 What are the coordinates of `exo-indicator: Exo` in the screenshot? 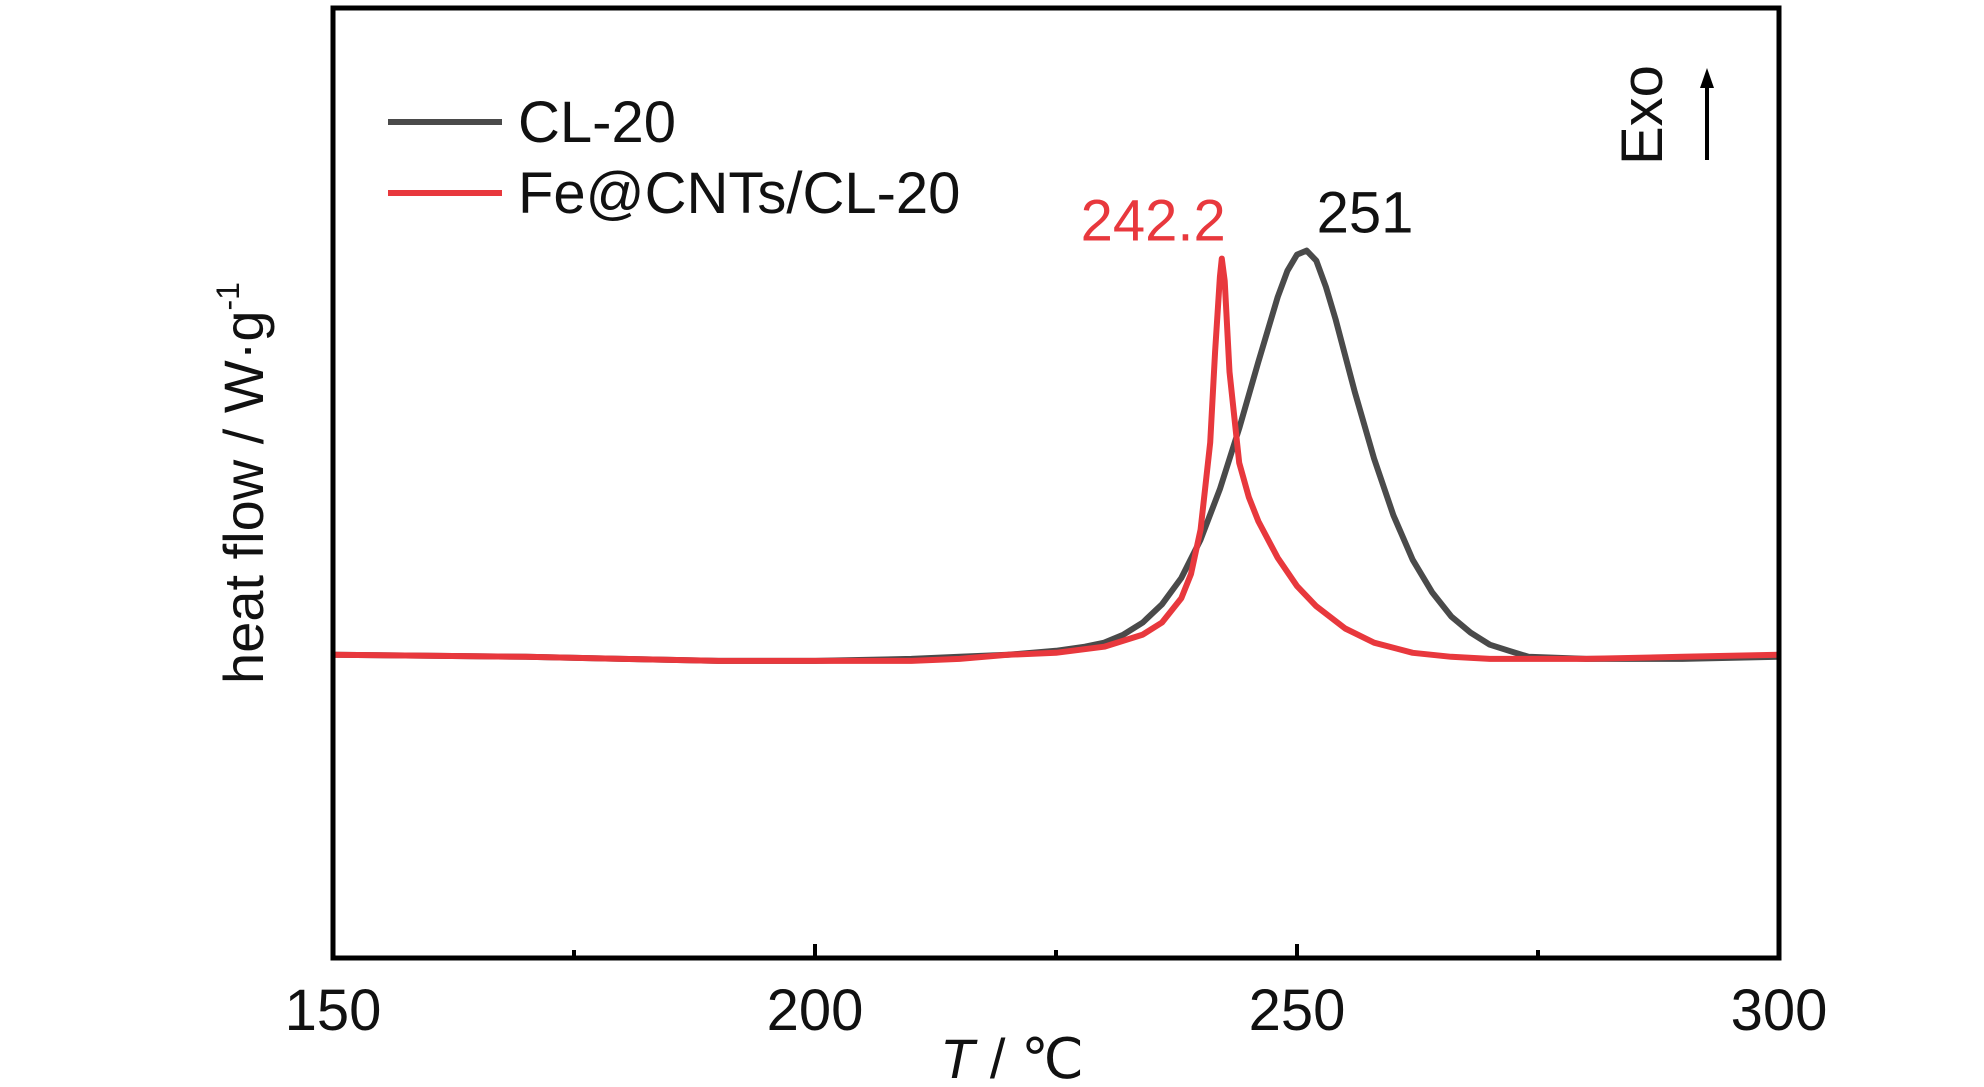 It's located at (1662, 115).